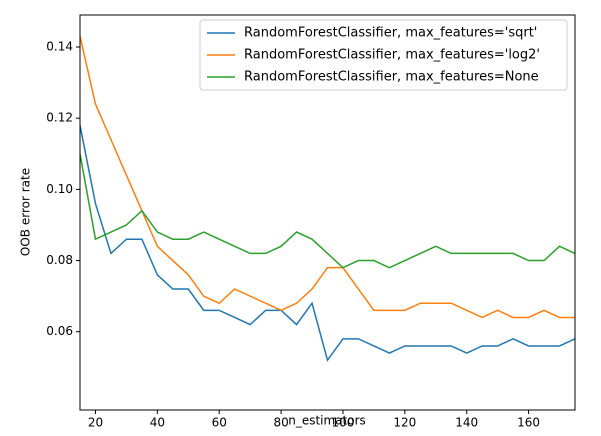  Describe the element at coordinates (404, 423) in the screenshot. I see `x-tick-label: 120` at that location.